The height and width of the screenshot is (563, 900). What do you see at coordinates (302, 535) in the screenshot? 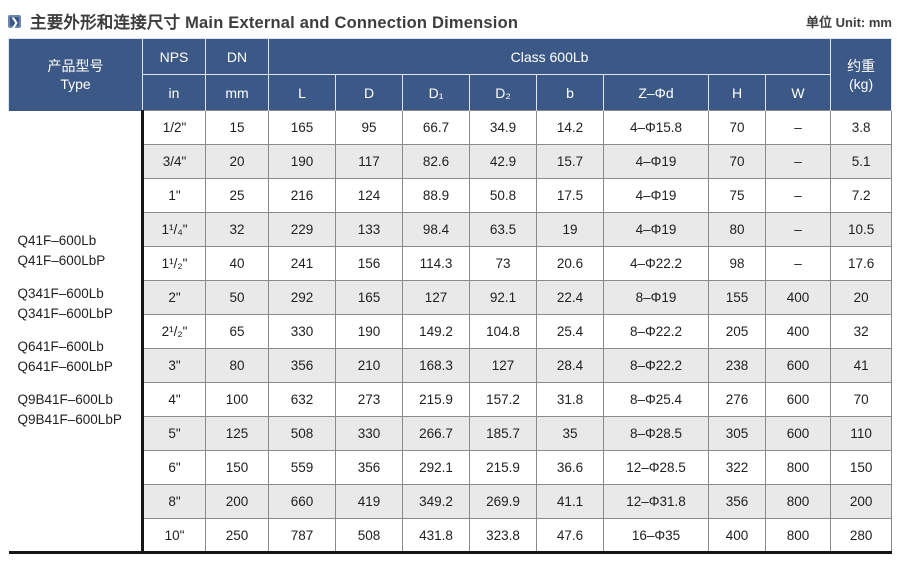
I see `cell-L: 787` at bounding box center [302, 535].